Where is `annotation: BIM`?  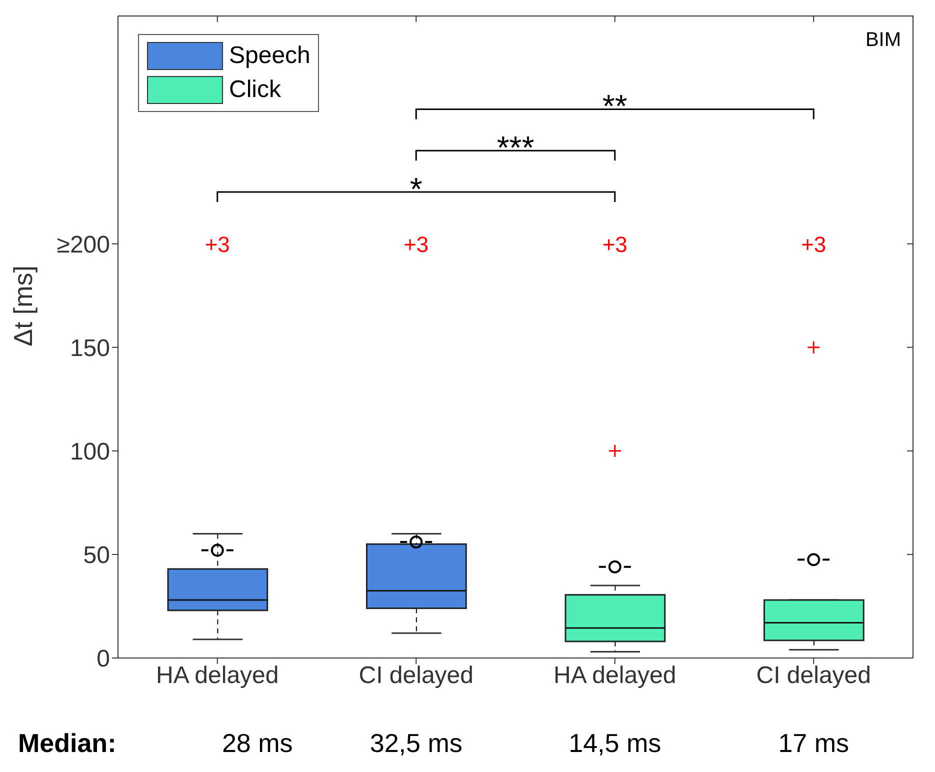
annotation: BIM is located at coordinates (883, 40).